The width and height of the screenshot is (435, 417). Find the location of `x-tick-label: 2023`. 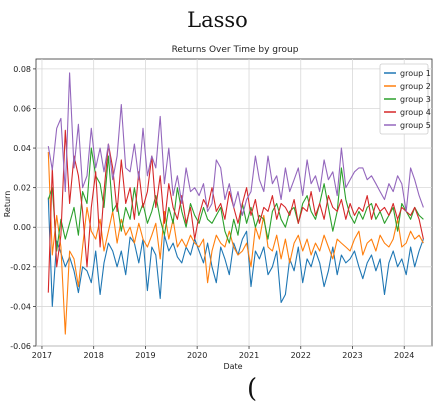

x-tick-label: 2023 is located at coordinates (352, 355).